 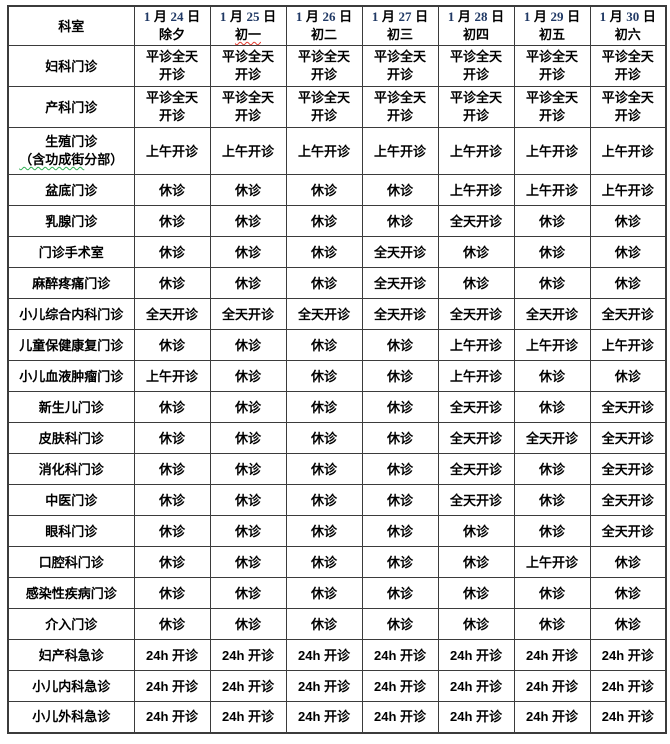 I want to click on department-cell: 生殖门诊 （含功成街分部）, so click(x=71, y=151).